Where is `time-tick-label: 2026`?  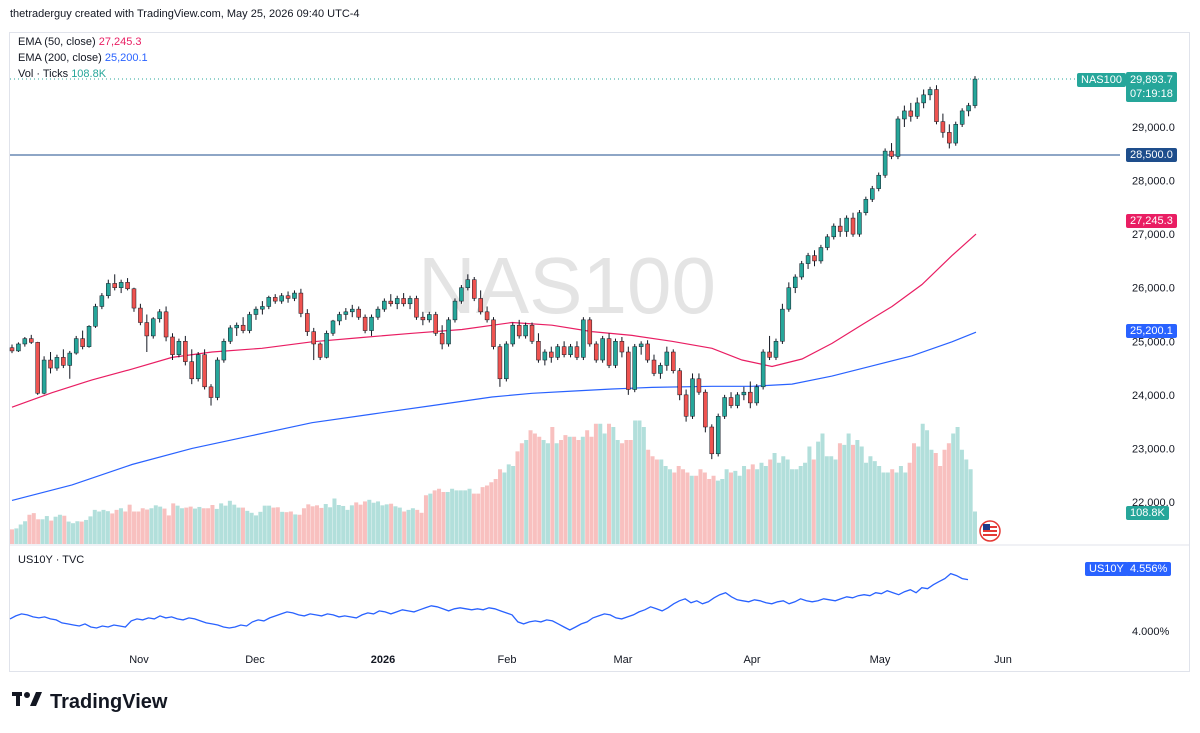 time-tick-label: 2026 is located at coordinates (383, 660).